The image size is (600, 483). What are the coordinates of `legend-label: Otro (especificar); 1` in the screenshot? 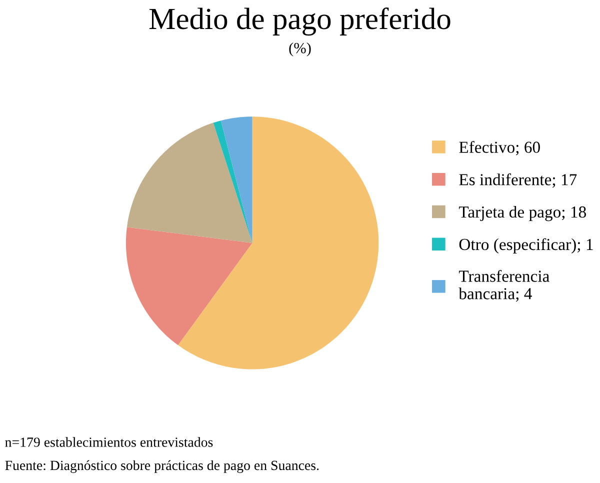 It's located at (526, 246).